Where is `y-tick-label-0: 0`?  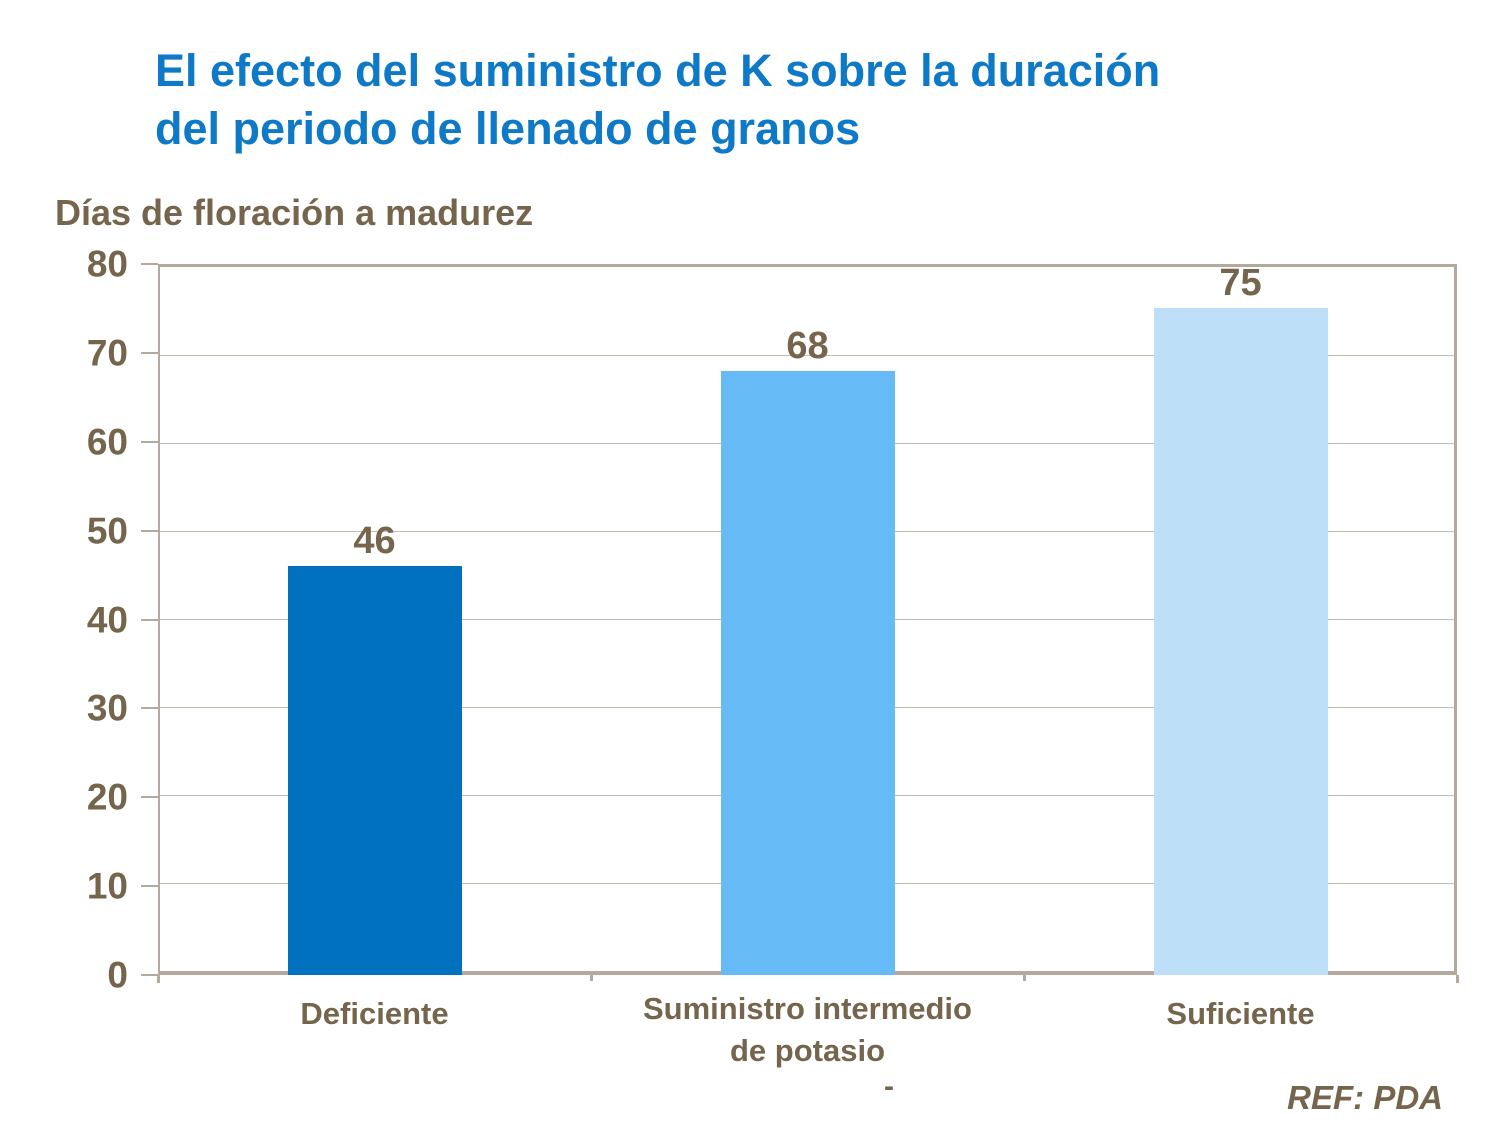 y-tick-label-0: 0 is located at coordinates (117, 975).